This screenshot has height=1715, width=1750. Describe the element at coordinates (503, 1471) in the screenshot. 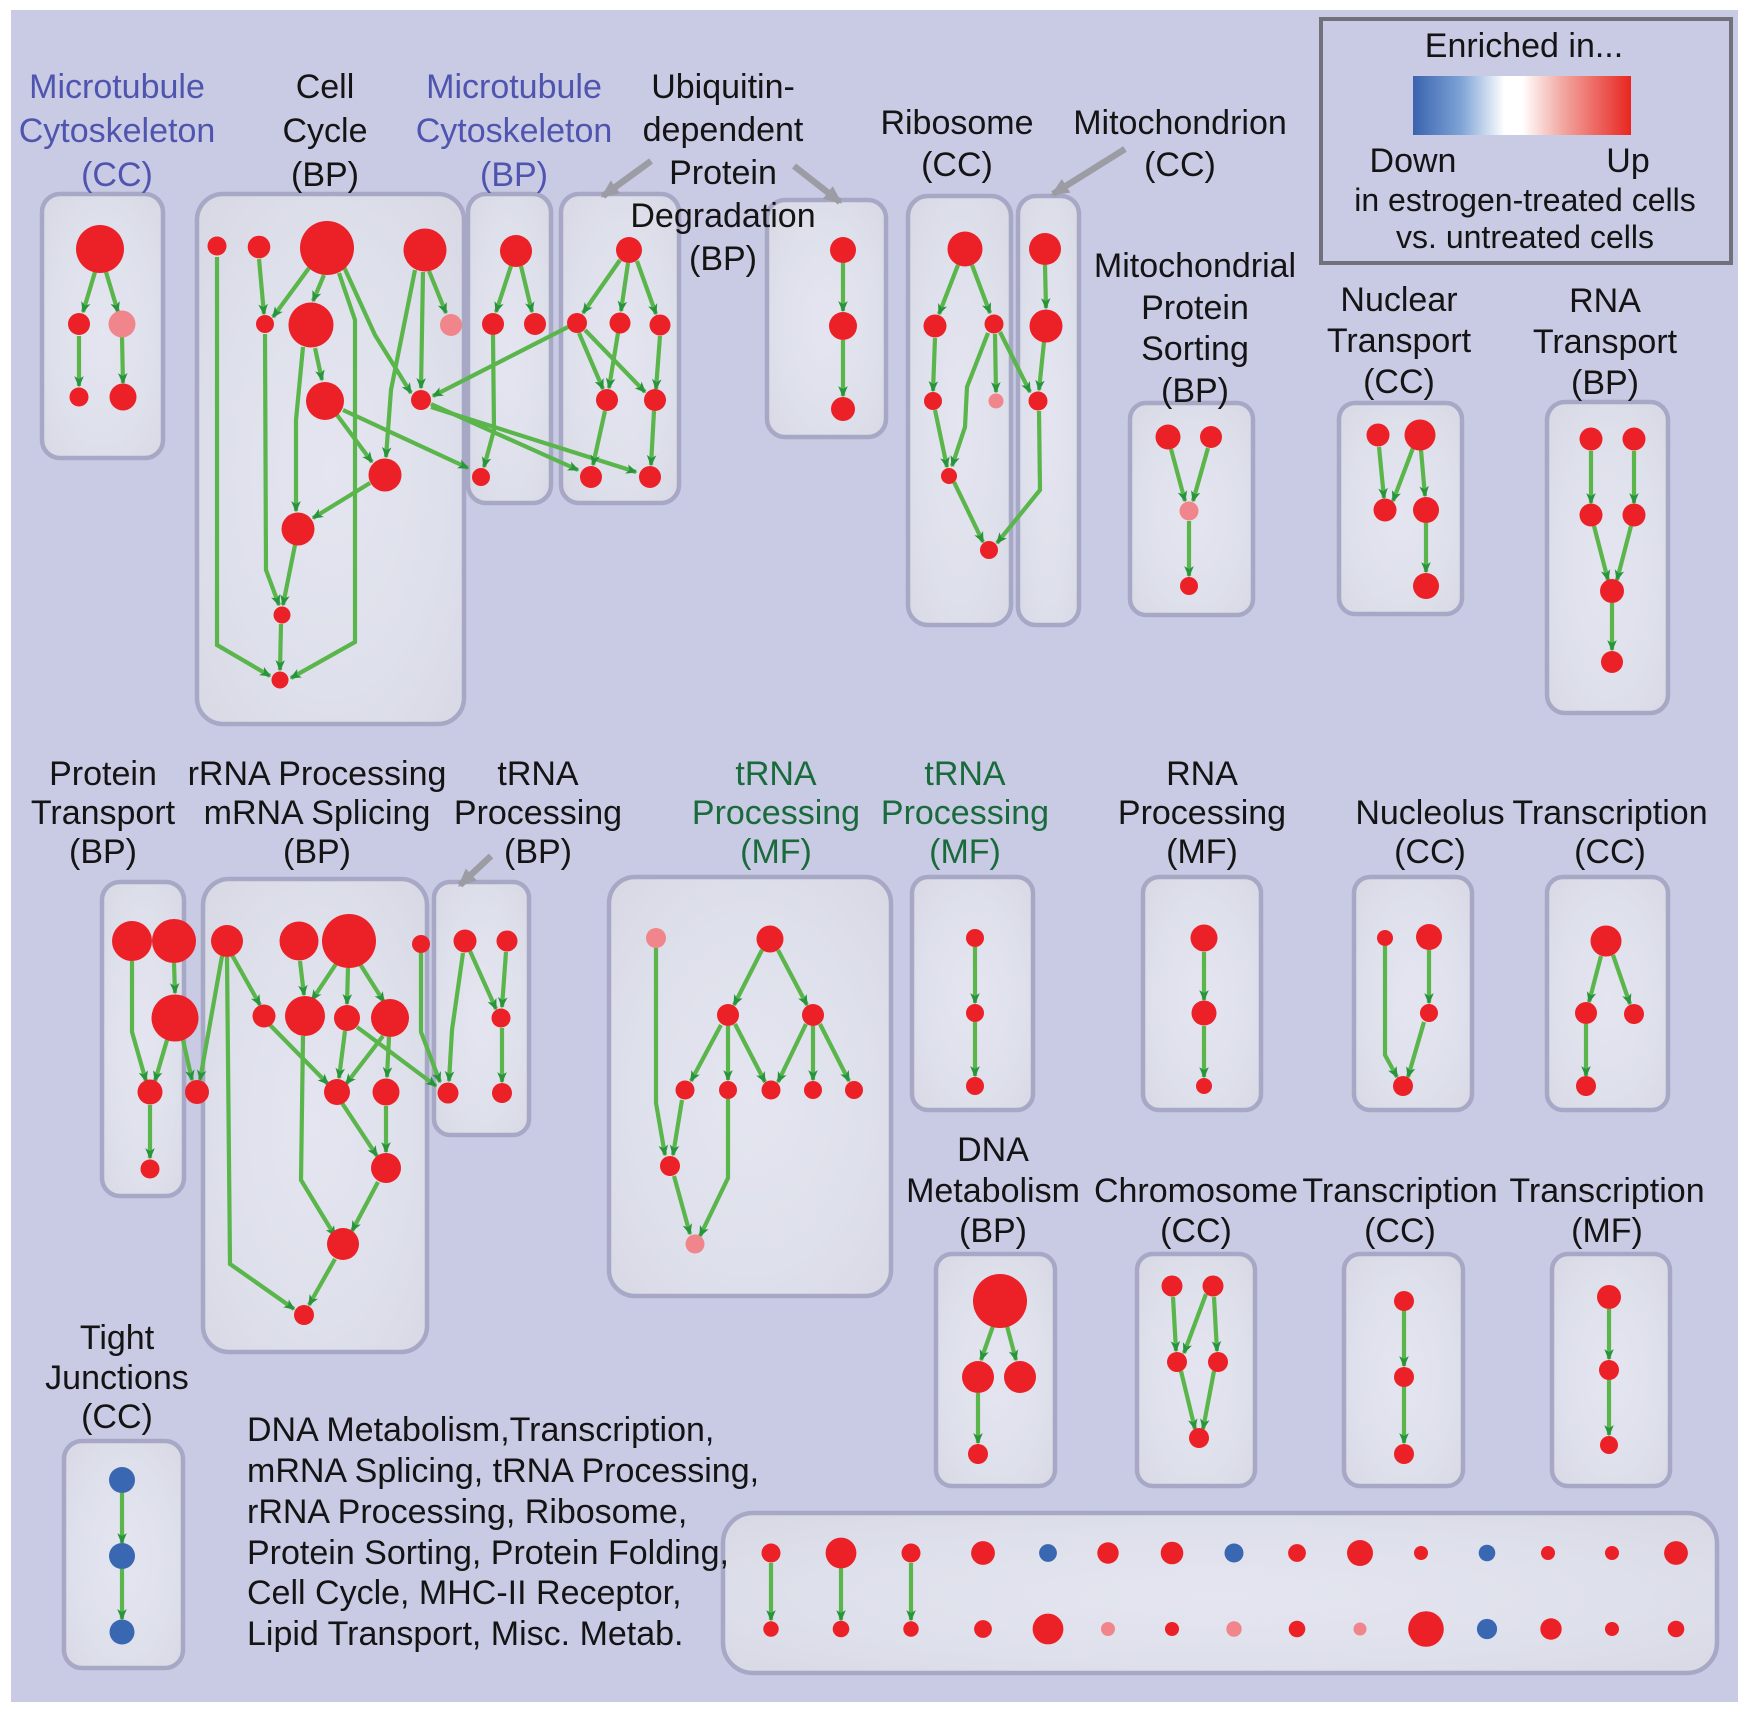

I see `svg-text:mRNA Splicing, tRNA Processing: mRNA Splicing, tRNA Processing,` at that location.